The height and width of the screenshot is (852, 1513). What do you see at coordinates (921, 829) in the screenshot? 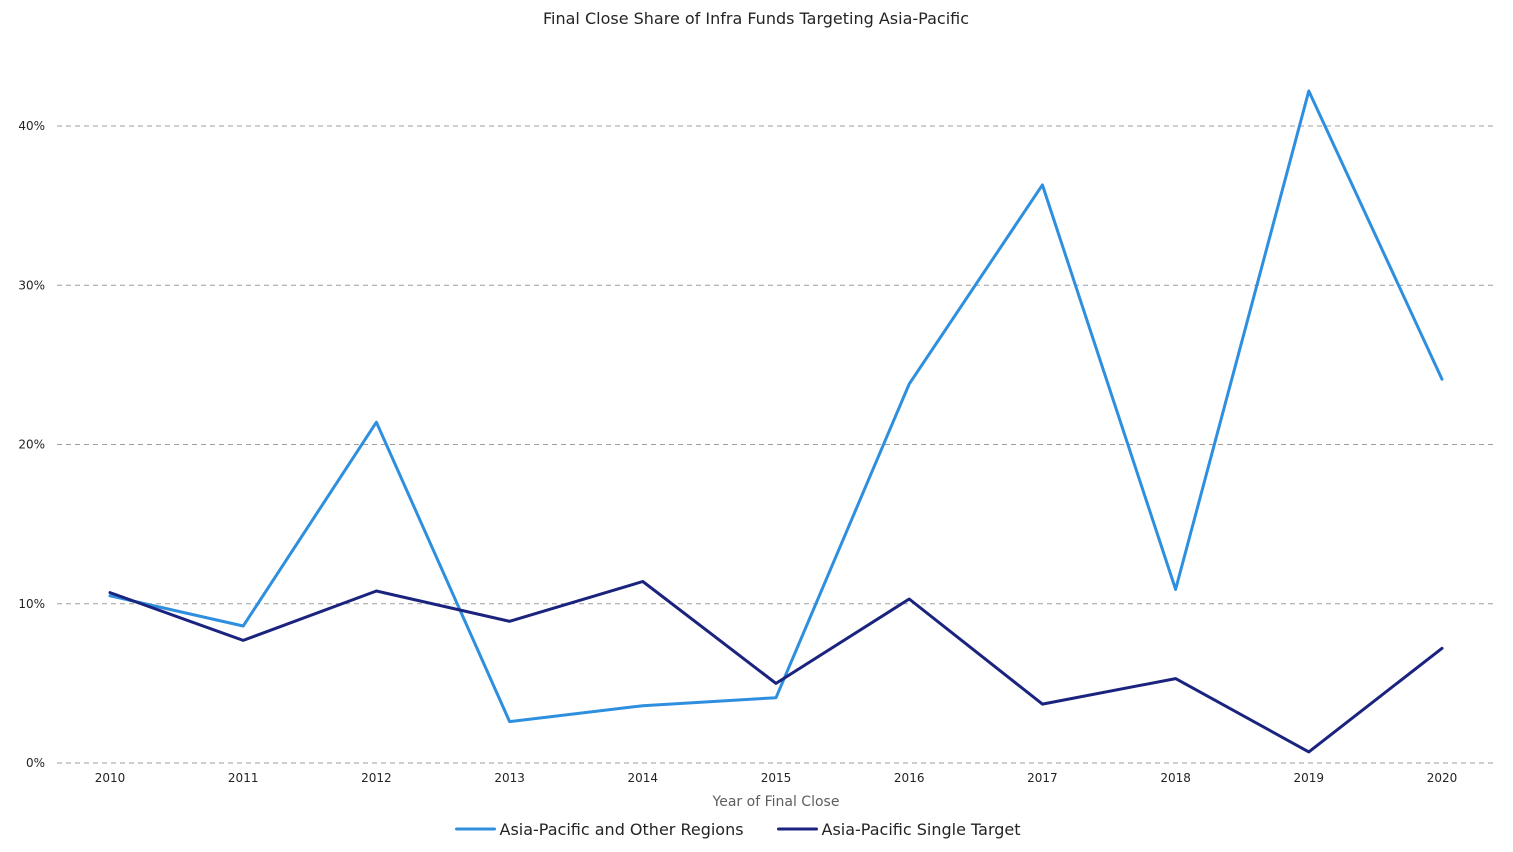
I see `legend-label-2: Asia-Pacific Single Target` at bounding box center [921, 829].